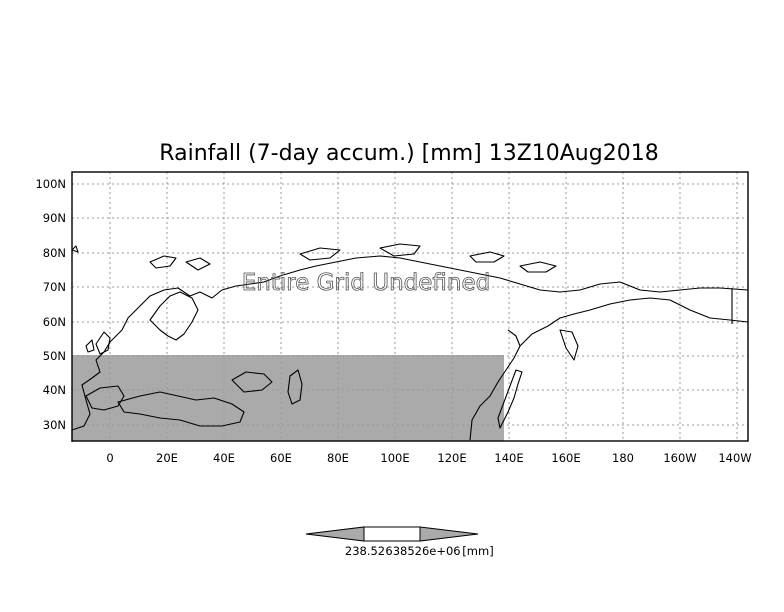  Describe the element at coordinates (54, 218) in the screenshot. I see `lat-label: 90N` at that location.